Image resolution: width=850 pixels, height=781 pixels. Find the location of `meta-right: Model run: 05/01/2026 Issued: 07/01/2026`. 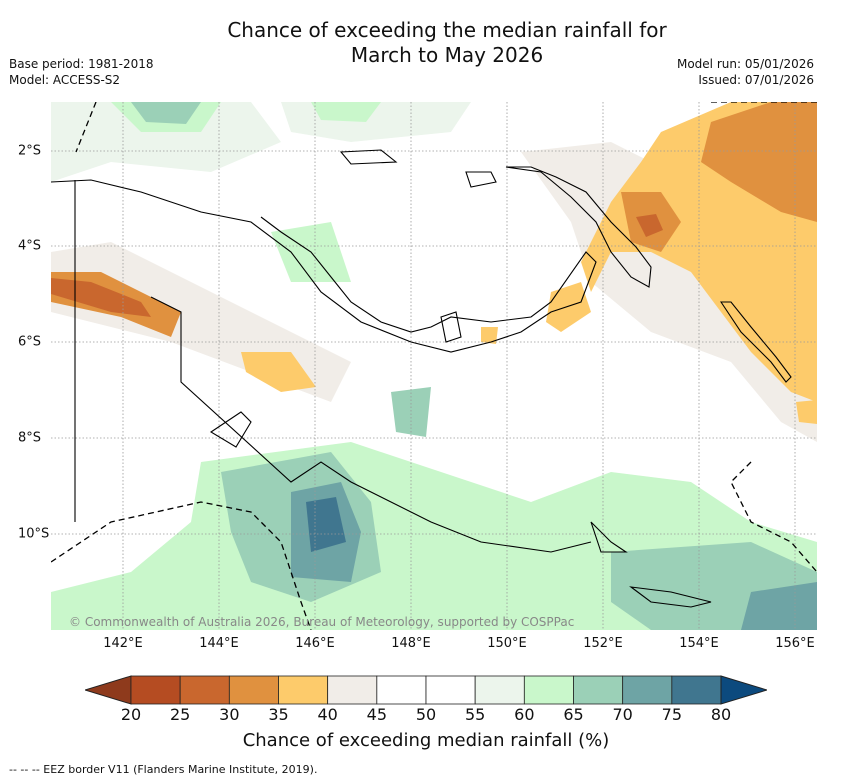

meta-right: Model run: 05/01/2026 Issued: 07/01/2026 is located at coordinates (745, 72).